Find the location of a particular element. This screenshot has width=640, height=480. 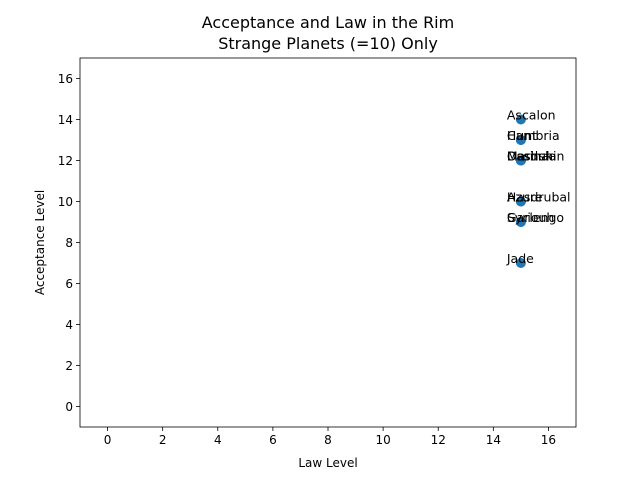

point-label: Jade is located at coordinates (520, 258).